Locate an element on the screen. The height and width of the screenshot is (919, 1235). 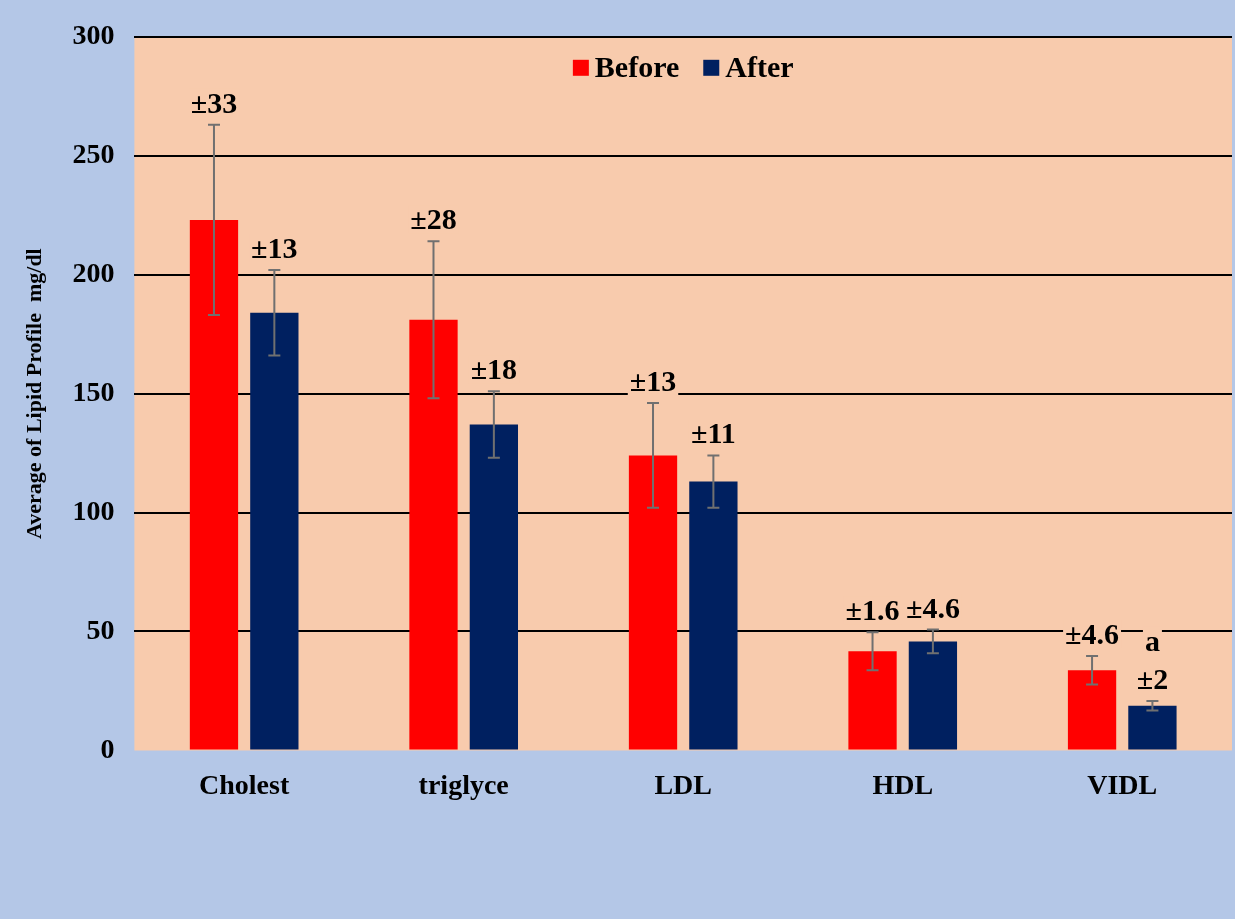
y-tick-label: 200 is located at coordinates (93, 272).